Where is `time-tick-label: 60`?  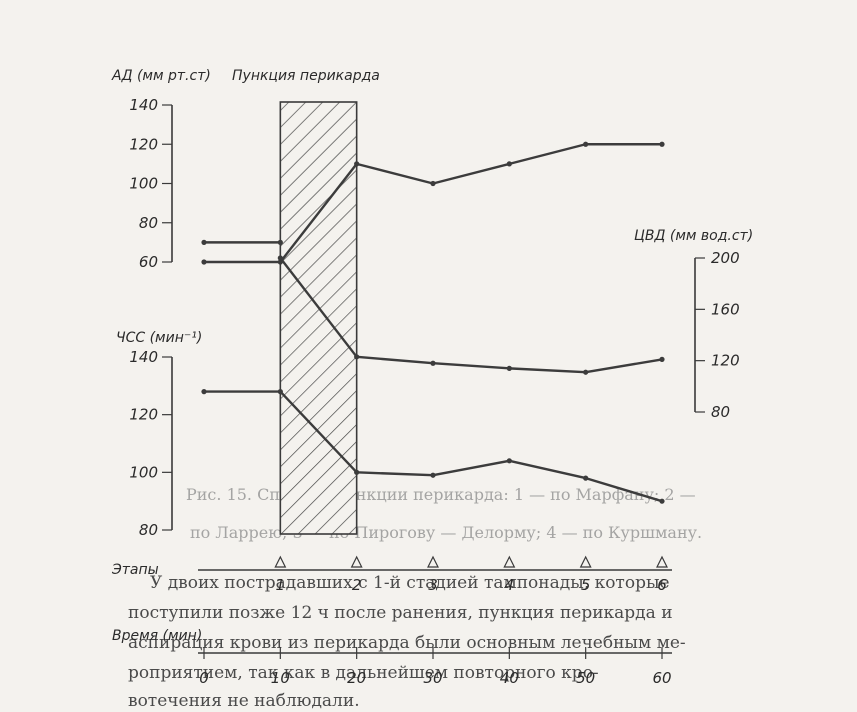 time-tick-label: 60 is located at coordinates (661, 678).